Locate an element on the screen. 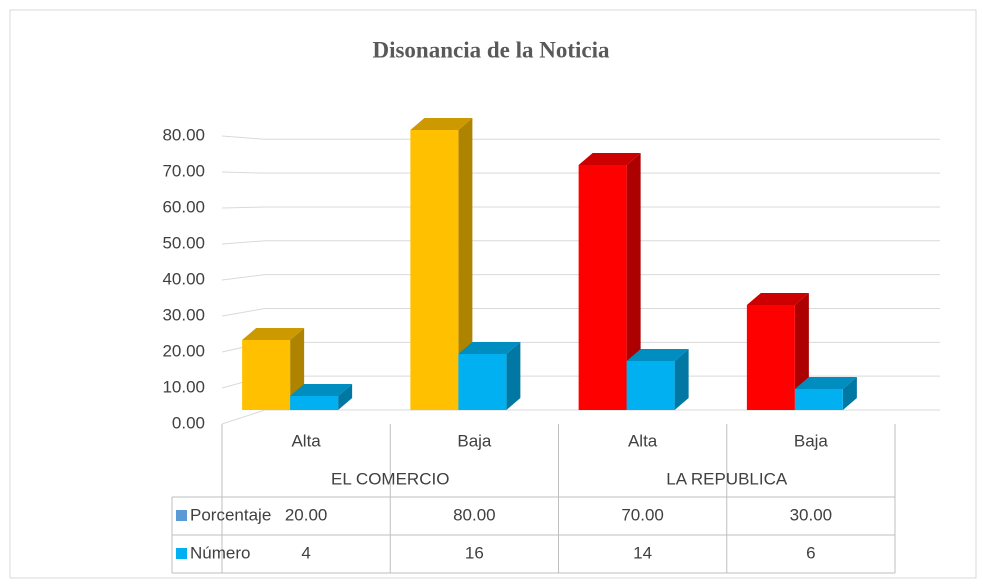  y-tick-label: 30.00 is located at coordinates (183, 314).